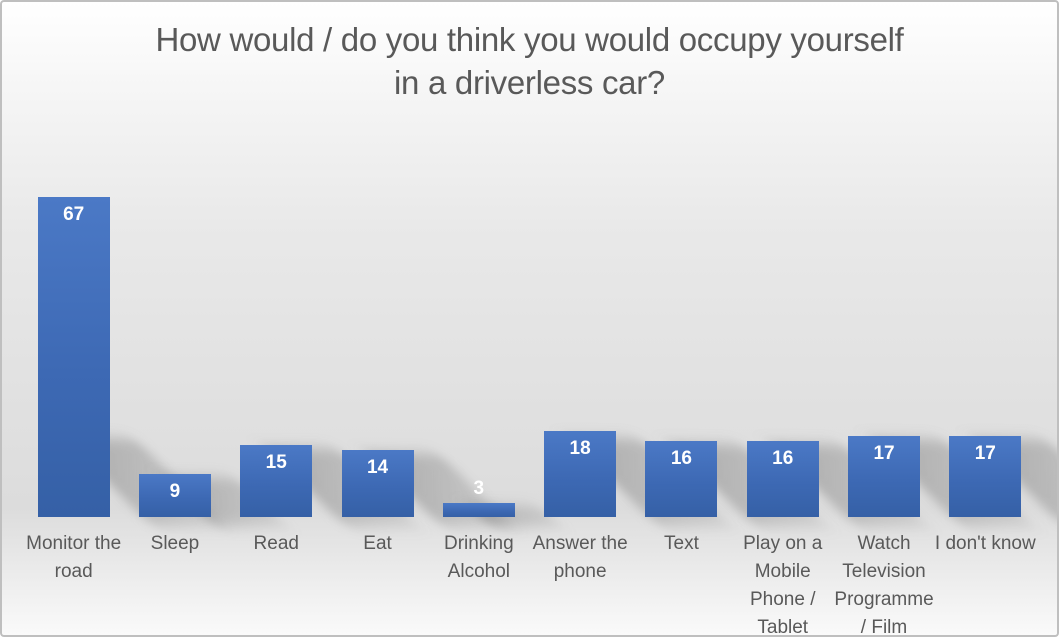 This screenshot has width=1059, height=637. Describe the element at coordinates (205, 356) in the screenshot. I see `bar-slot: 9` at that location.